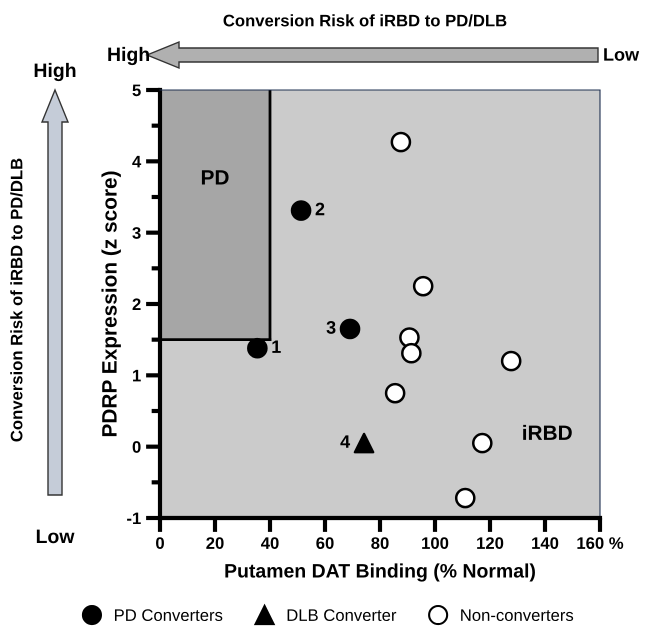 The image size is (649, 636). What do you see at coordinates (380, 543) in the screenshot?
I see `x-tick-label: 80` at bounding box center [380, 543].